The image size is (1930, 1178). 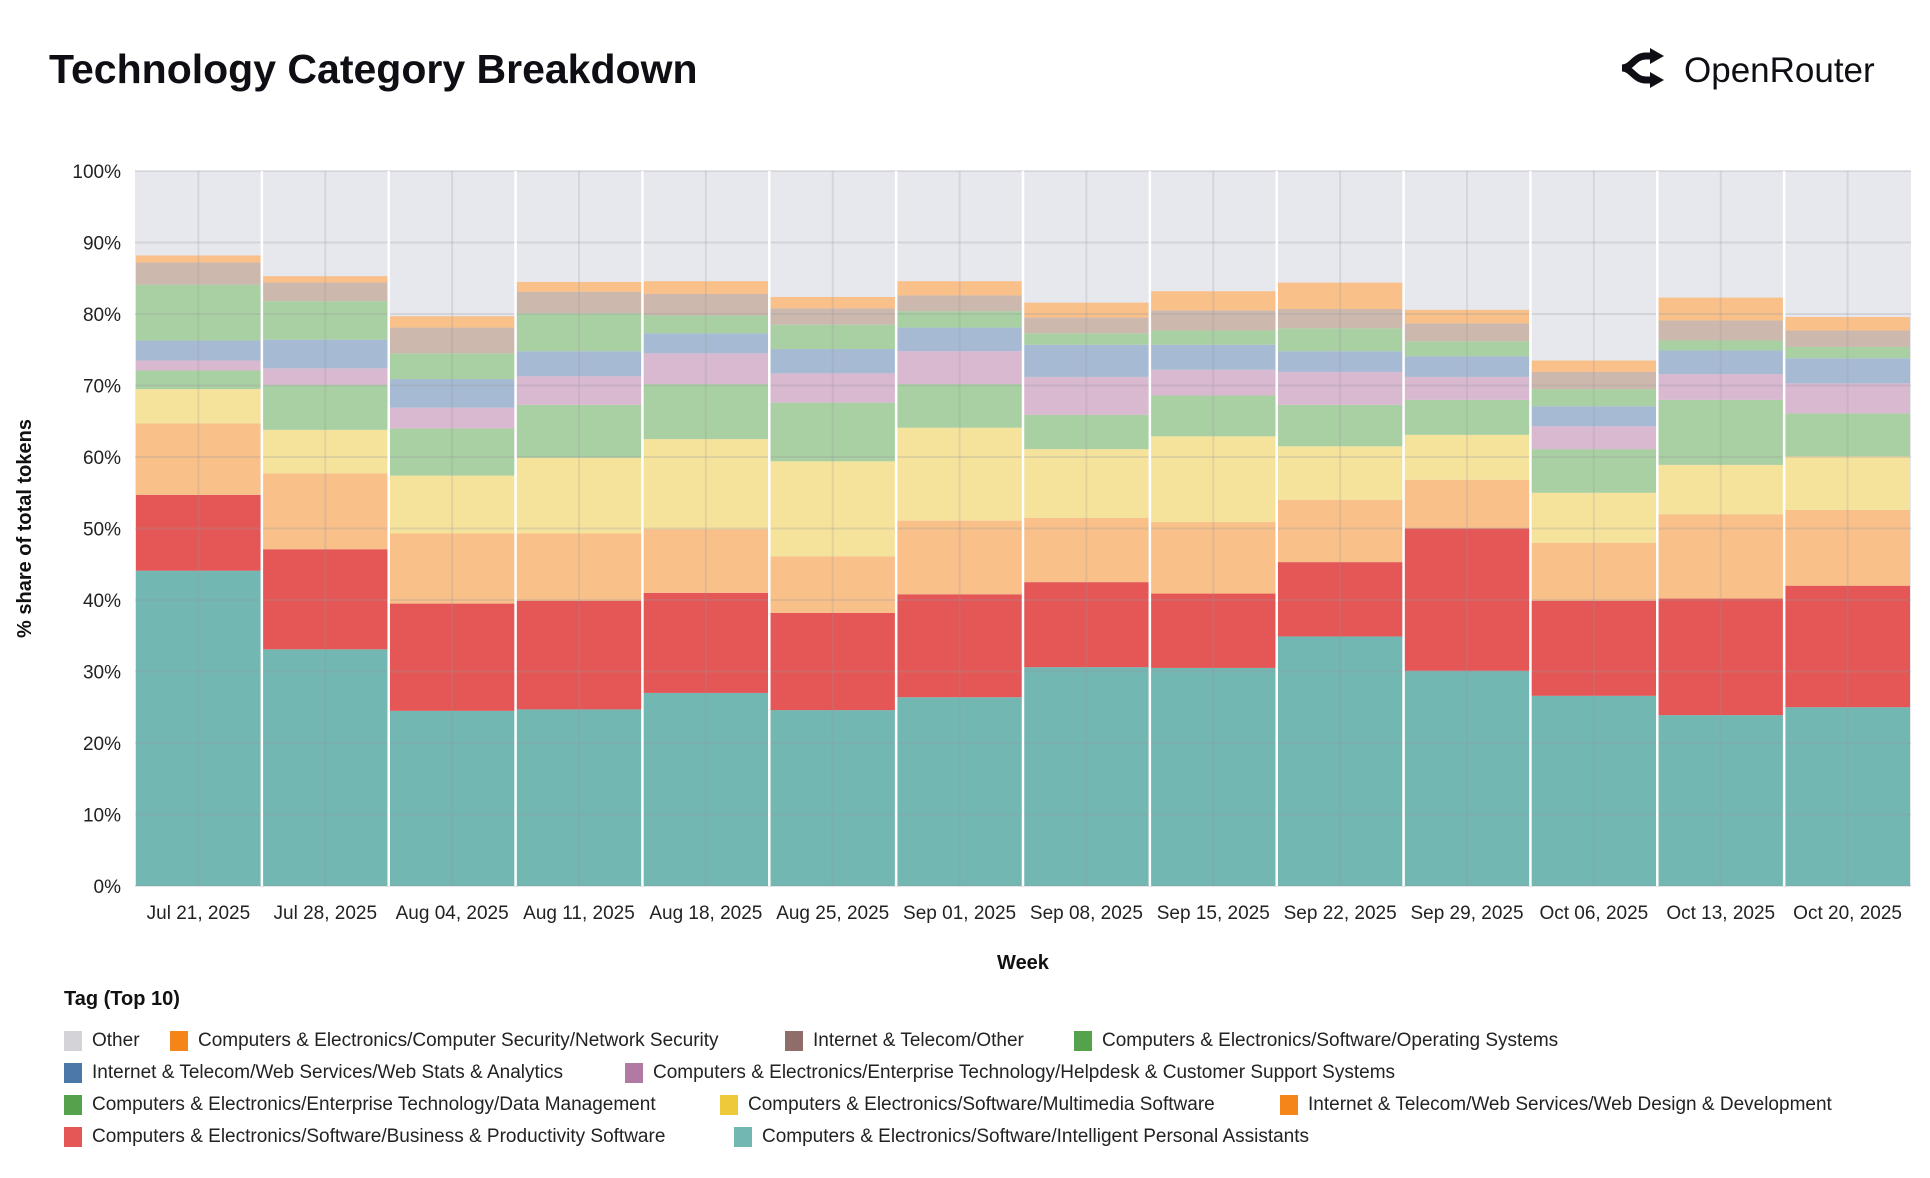 I want to click on y-tick-label: 50%, so click(x=102, y=530).